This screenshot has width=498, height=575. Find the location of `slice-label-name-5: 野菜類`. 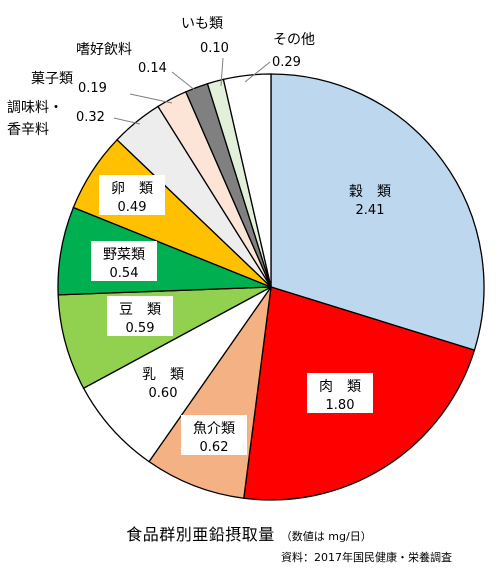

slice-label-name-5: 野菜類 is located at coordinates (124, 255).